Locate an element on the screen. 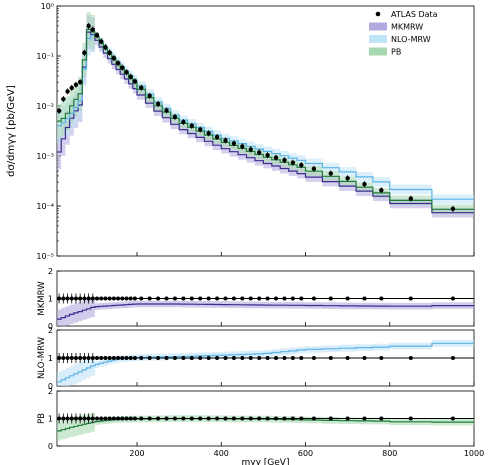 The width and height of the screenshot is (491, 465). ratio-line is located at coordinates (265, 311).